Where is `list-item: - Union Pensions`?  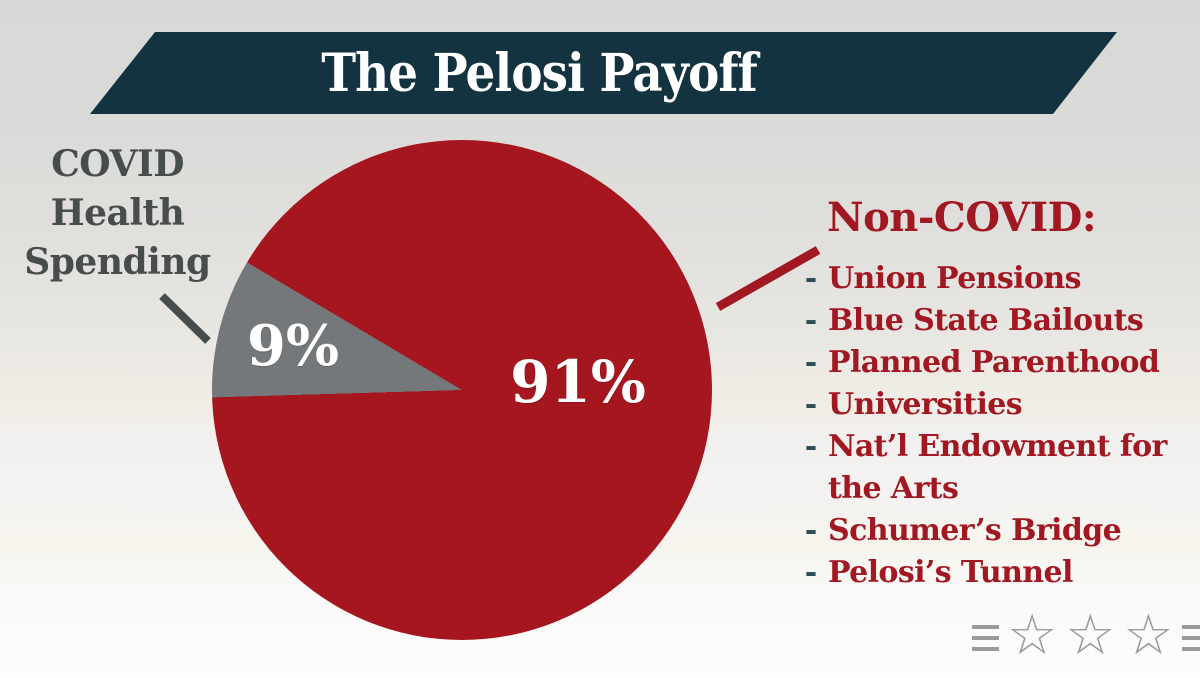 list-item: - Union Pensions is located at coordinates (1001, 279).